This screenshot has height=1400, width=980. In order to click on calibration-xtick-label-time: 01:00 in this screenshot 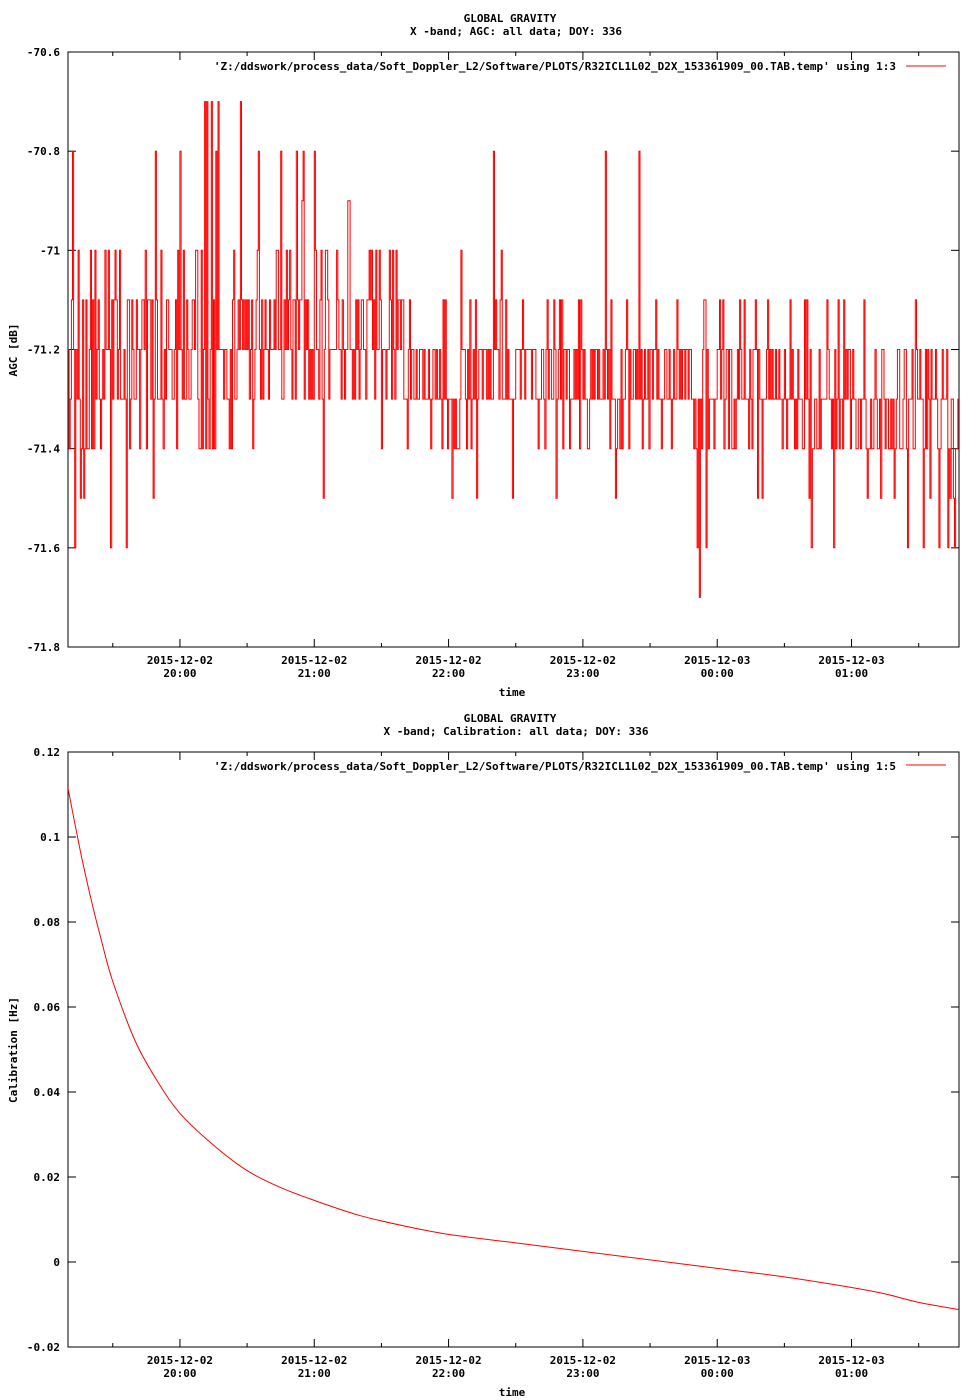, I will do `click(851, 1373)`.